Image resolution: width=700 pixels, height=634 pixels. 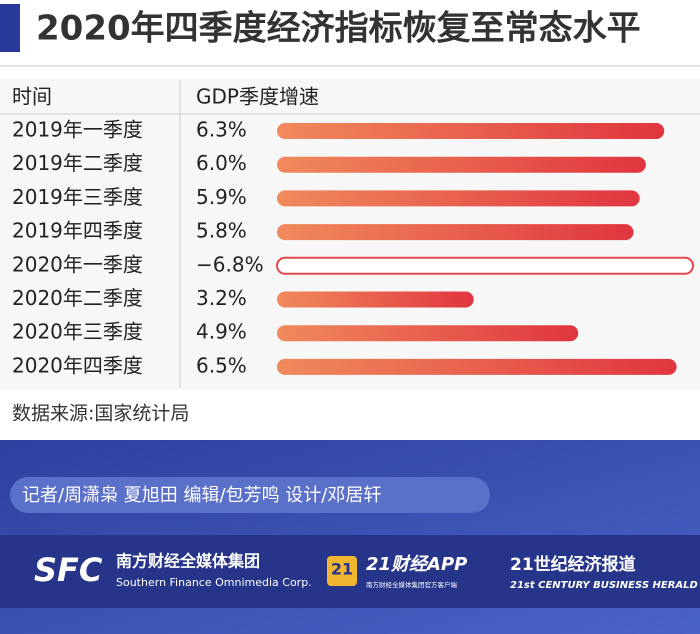 I want to click on category-label: 2020年二季度, so click(x=77, y=298).